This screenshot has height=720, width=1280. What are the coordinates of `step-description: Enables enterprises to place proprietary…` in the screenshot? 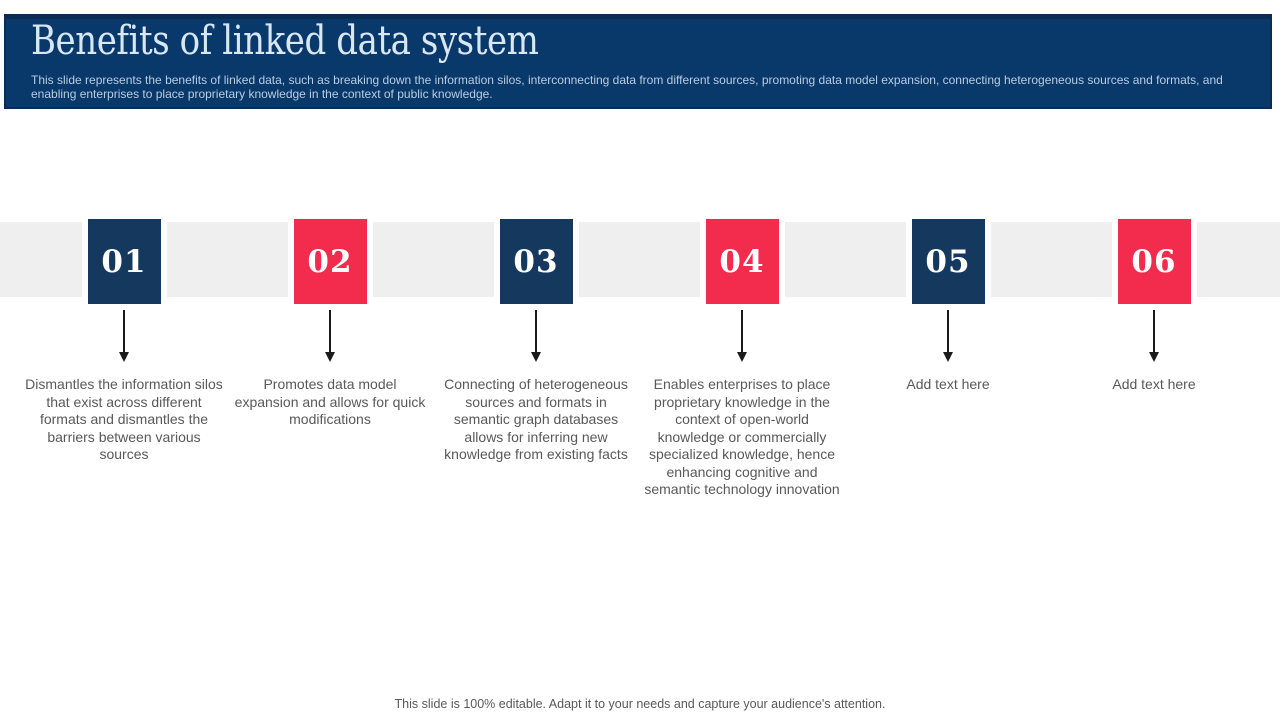 It's located at (742, 436).